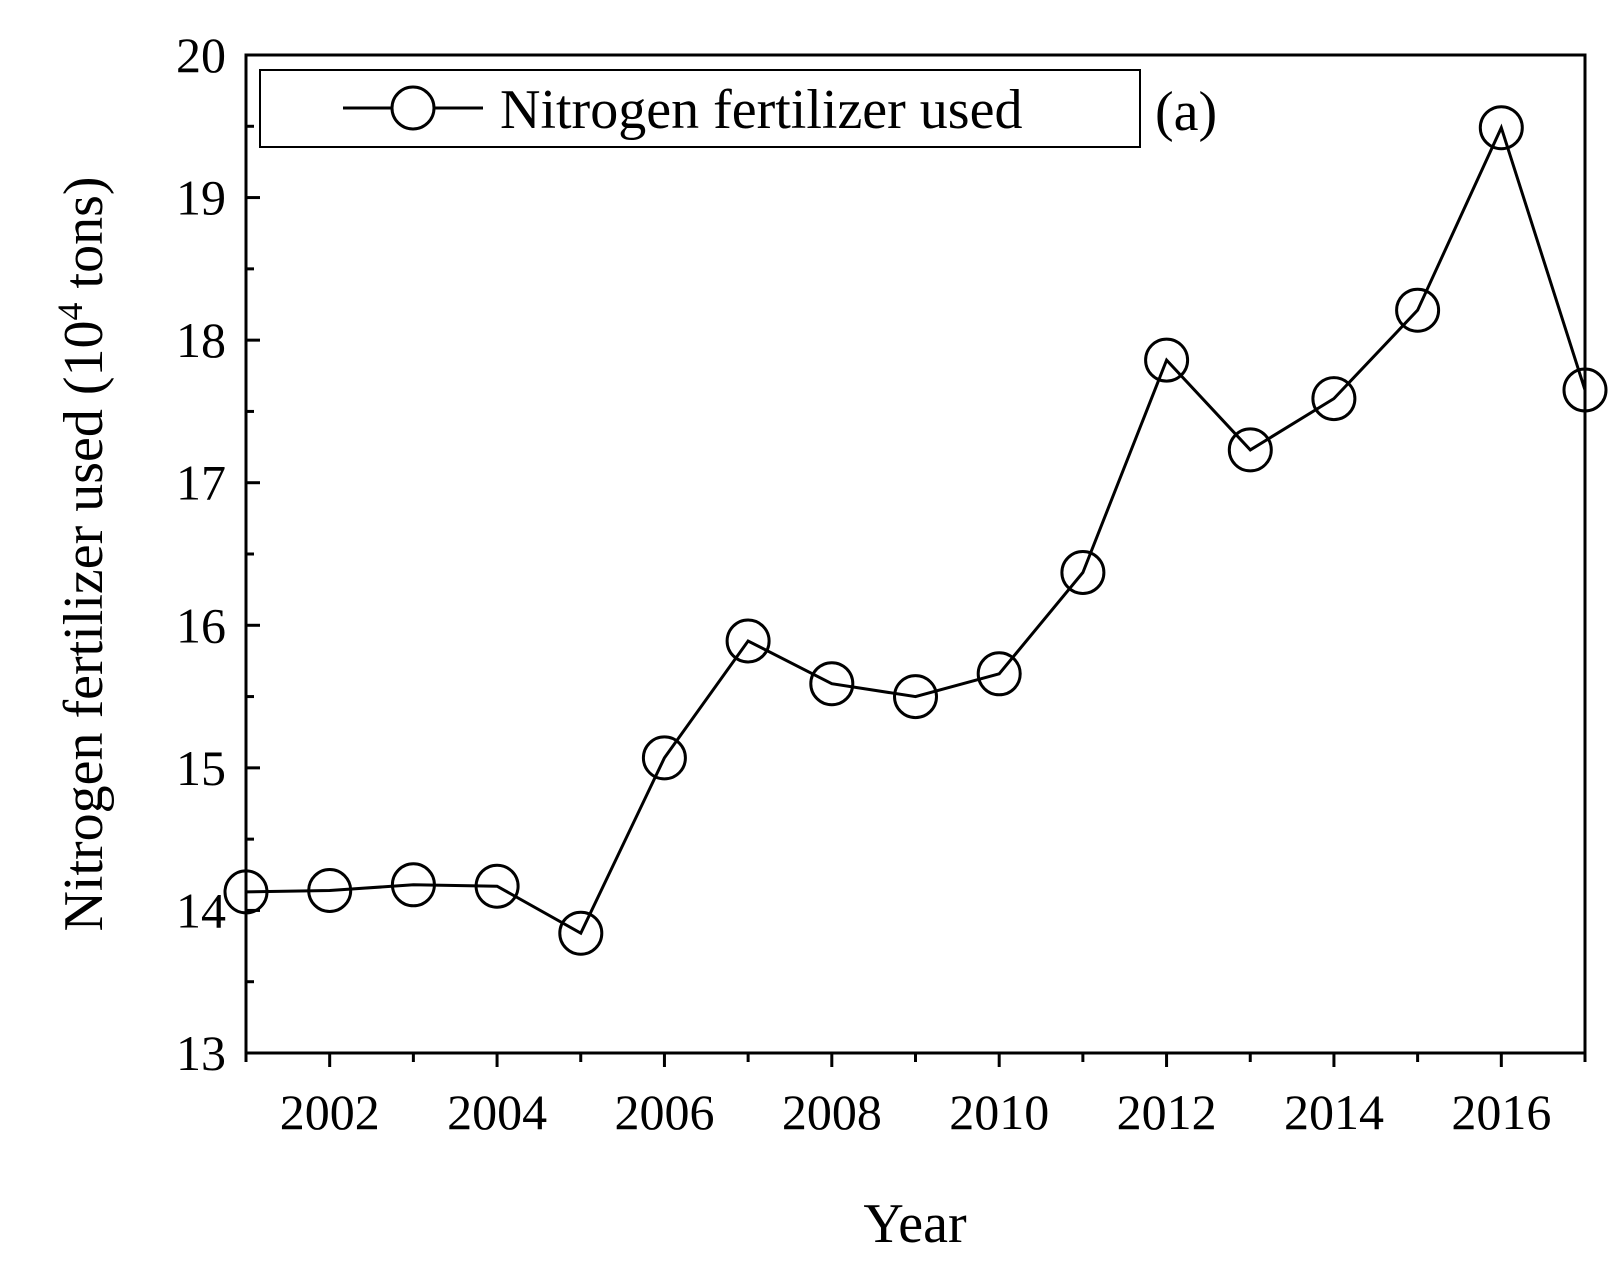 This screenshot has width=1622, height=1266. I want to click on x-tick-label: 2010, so click(999, 1112).